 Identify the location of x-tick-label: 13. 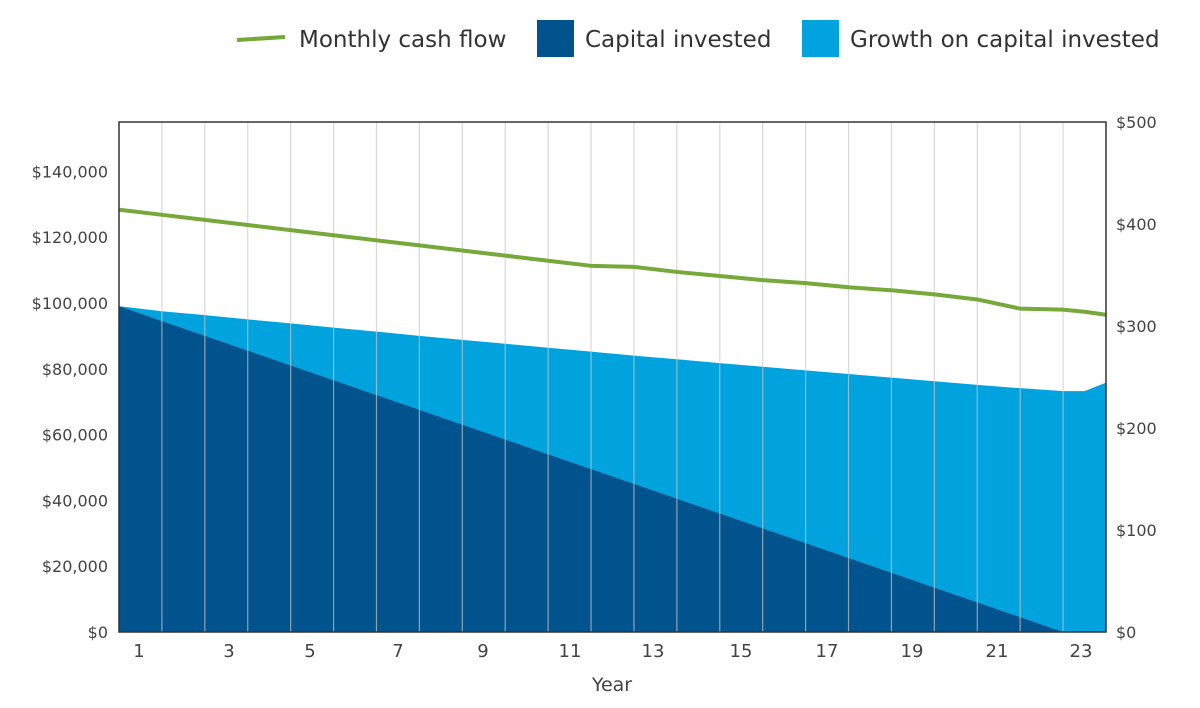
(653, 651).